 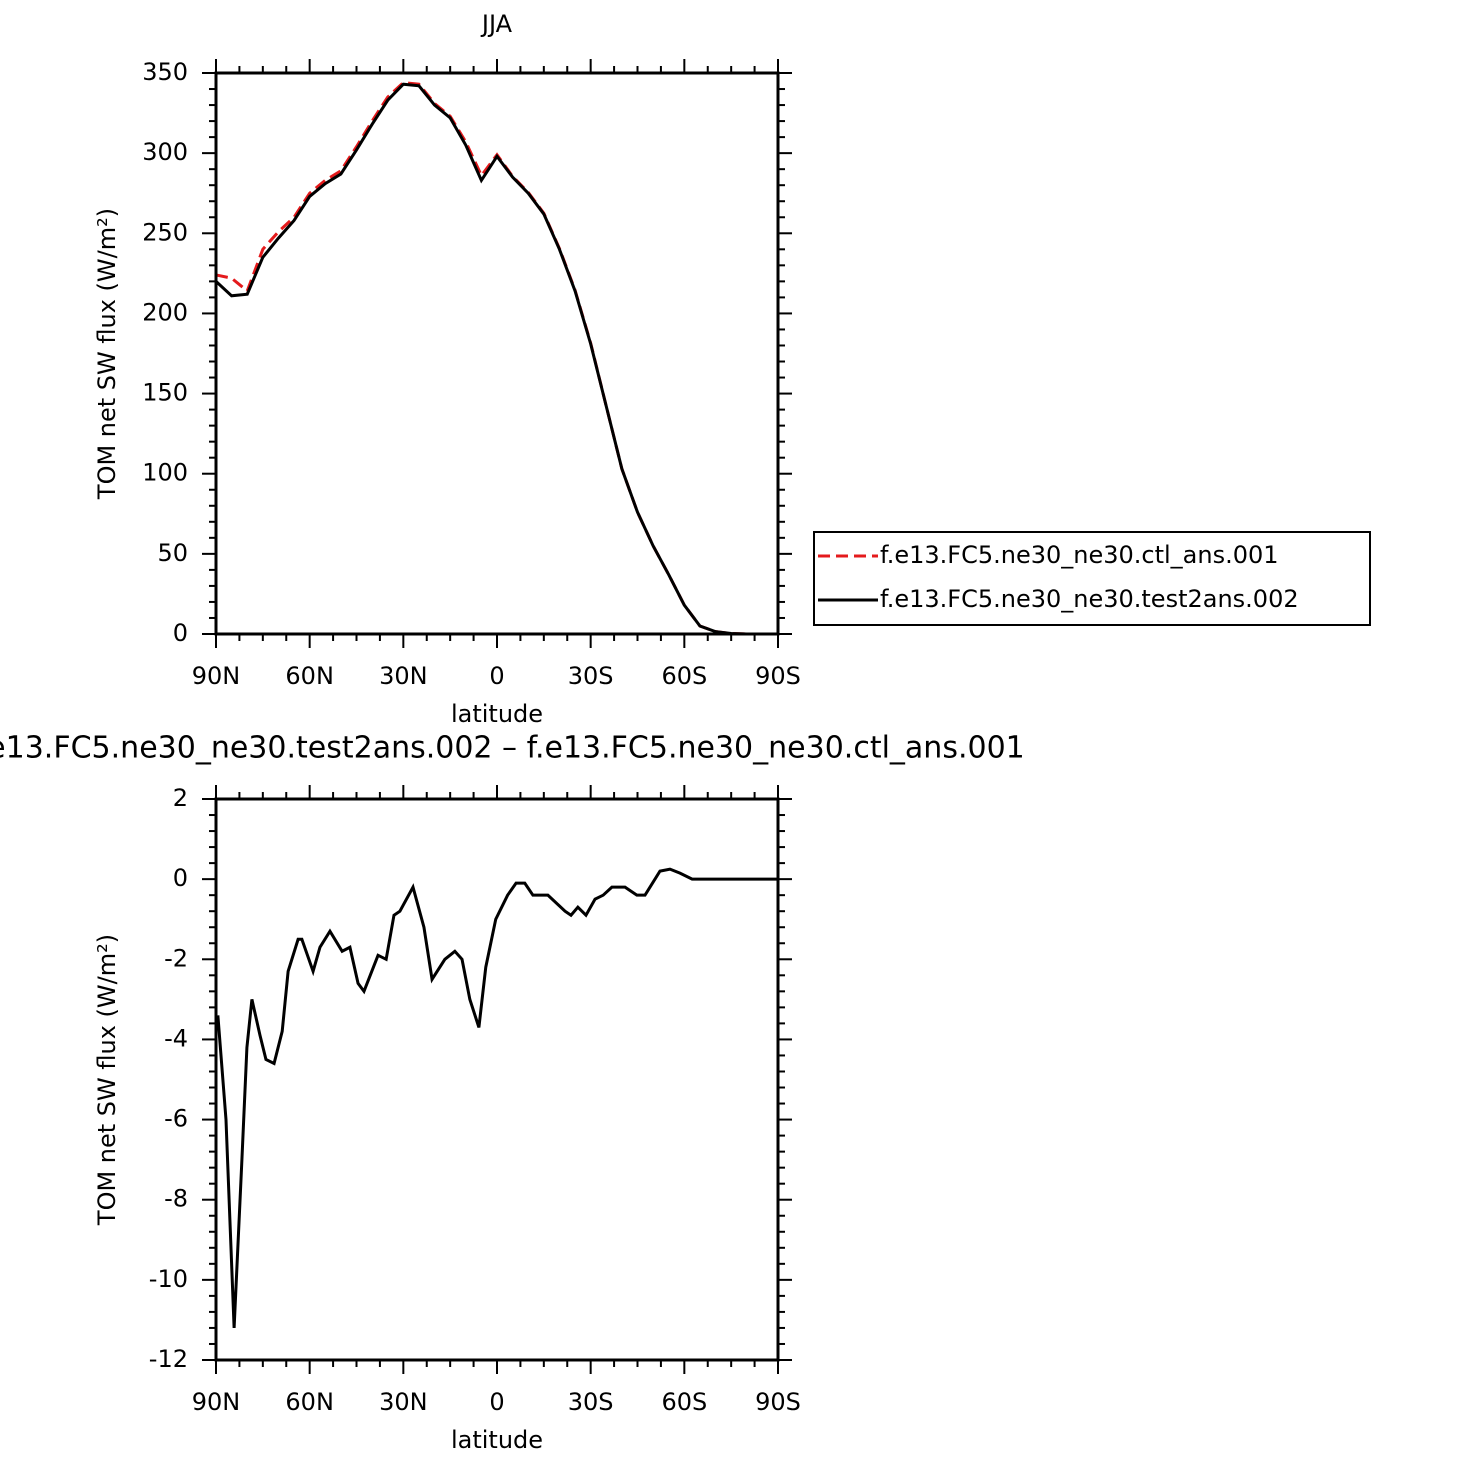 I want to click on y-tick-label: -12, so click(x=168, y=1359).